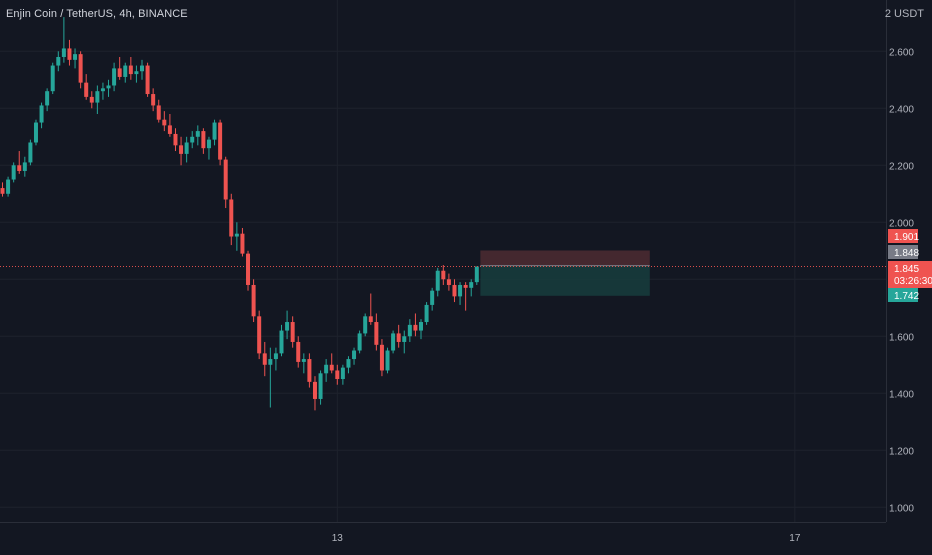 The image size is (932, 555). What do you see at coordinates (565, 258) in the screenshot?
I see `position-stop-zone` at bounding box center [565, 258].